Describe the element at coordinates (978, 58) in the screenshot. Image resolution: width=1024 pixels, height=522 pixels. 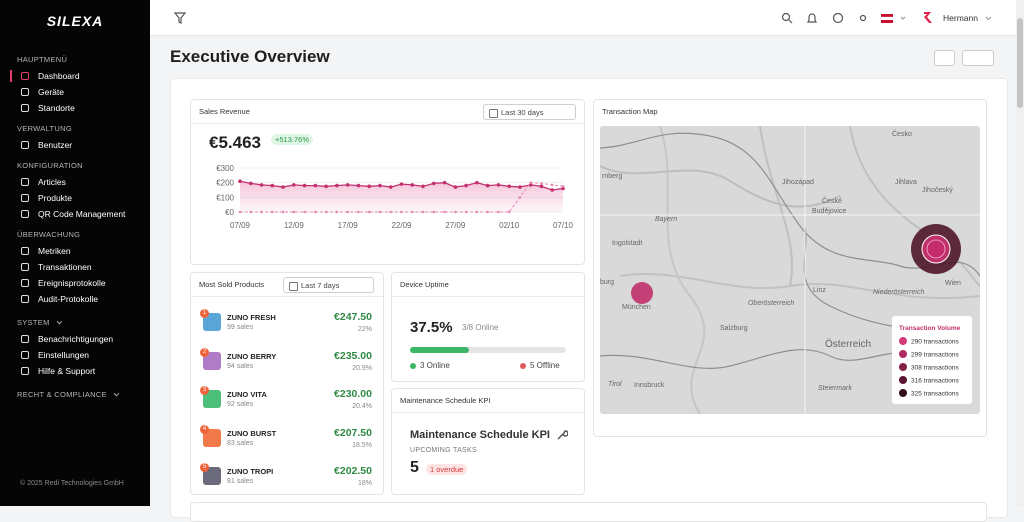
I see `settings-button` at that location.